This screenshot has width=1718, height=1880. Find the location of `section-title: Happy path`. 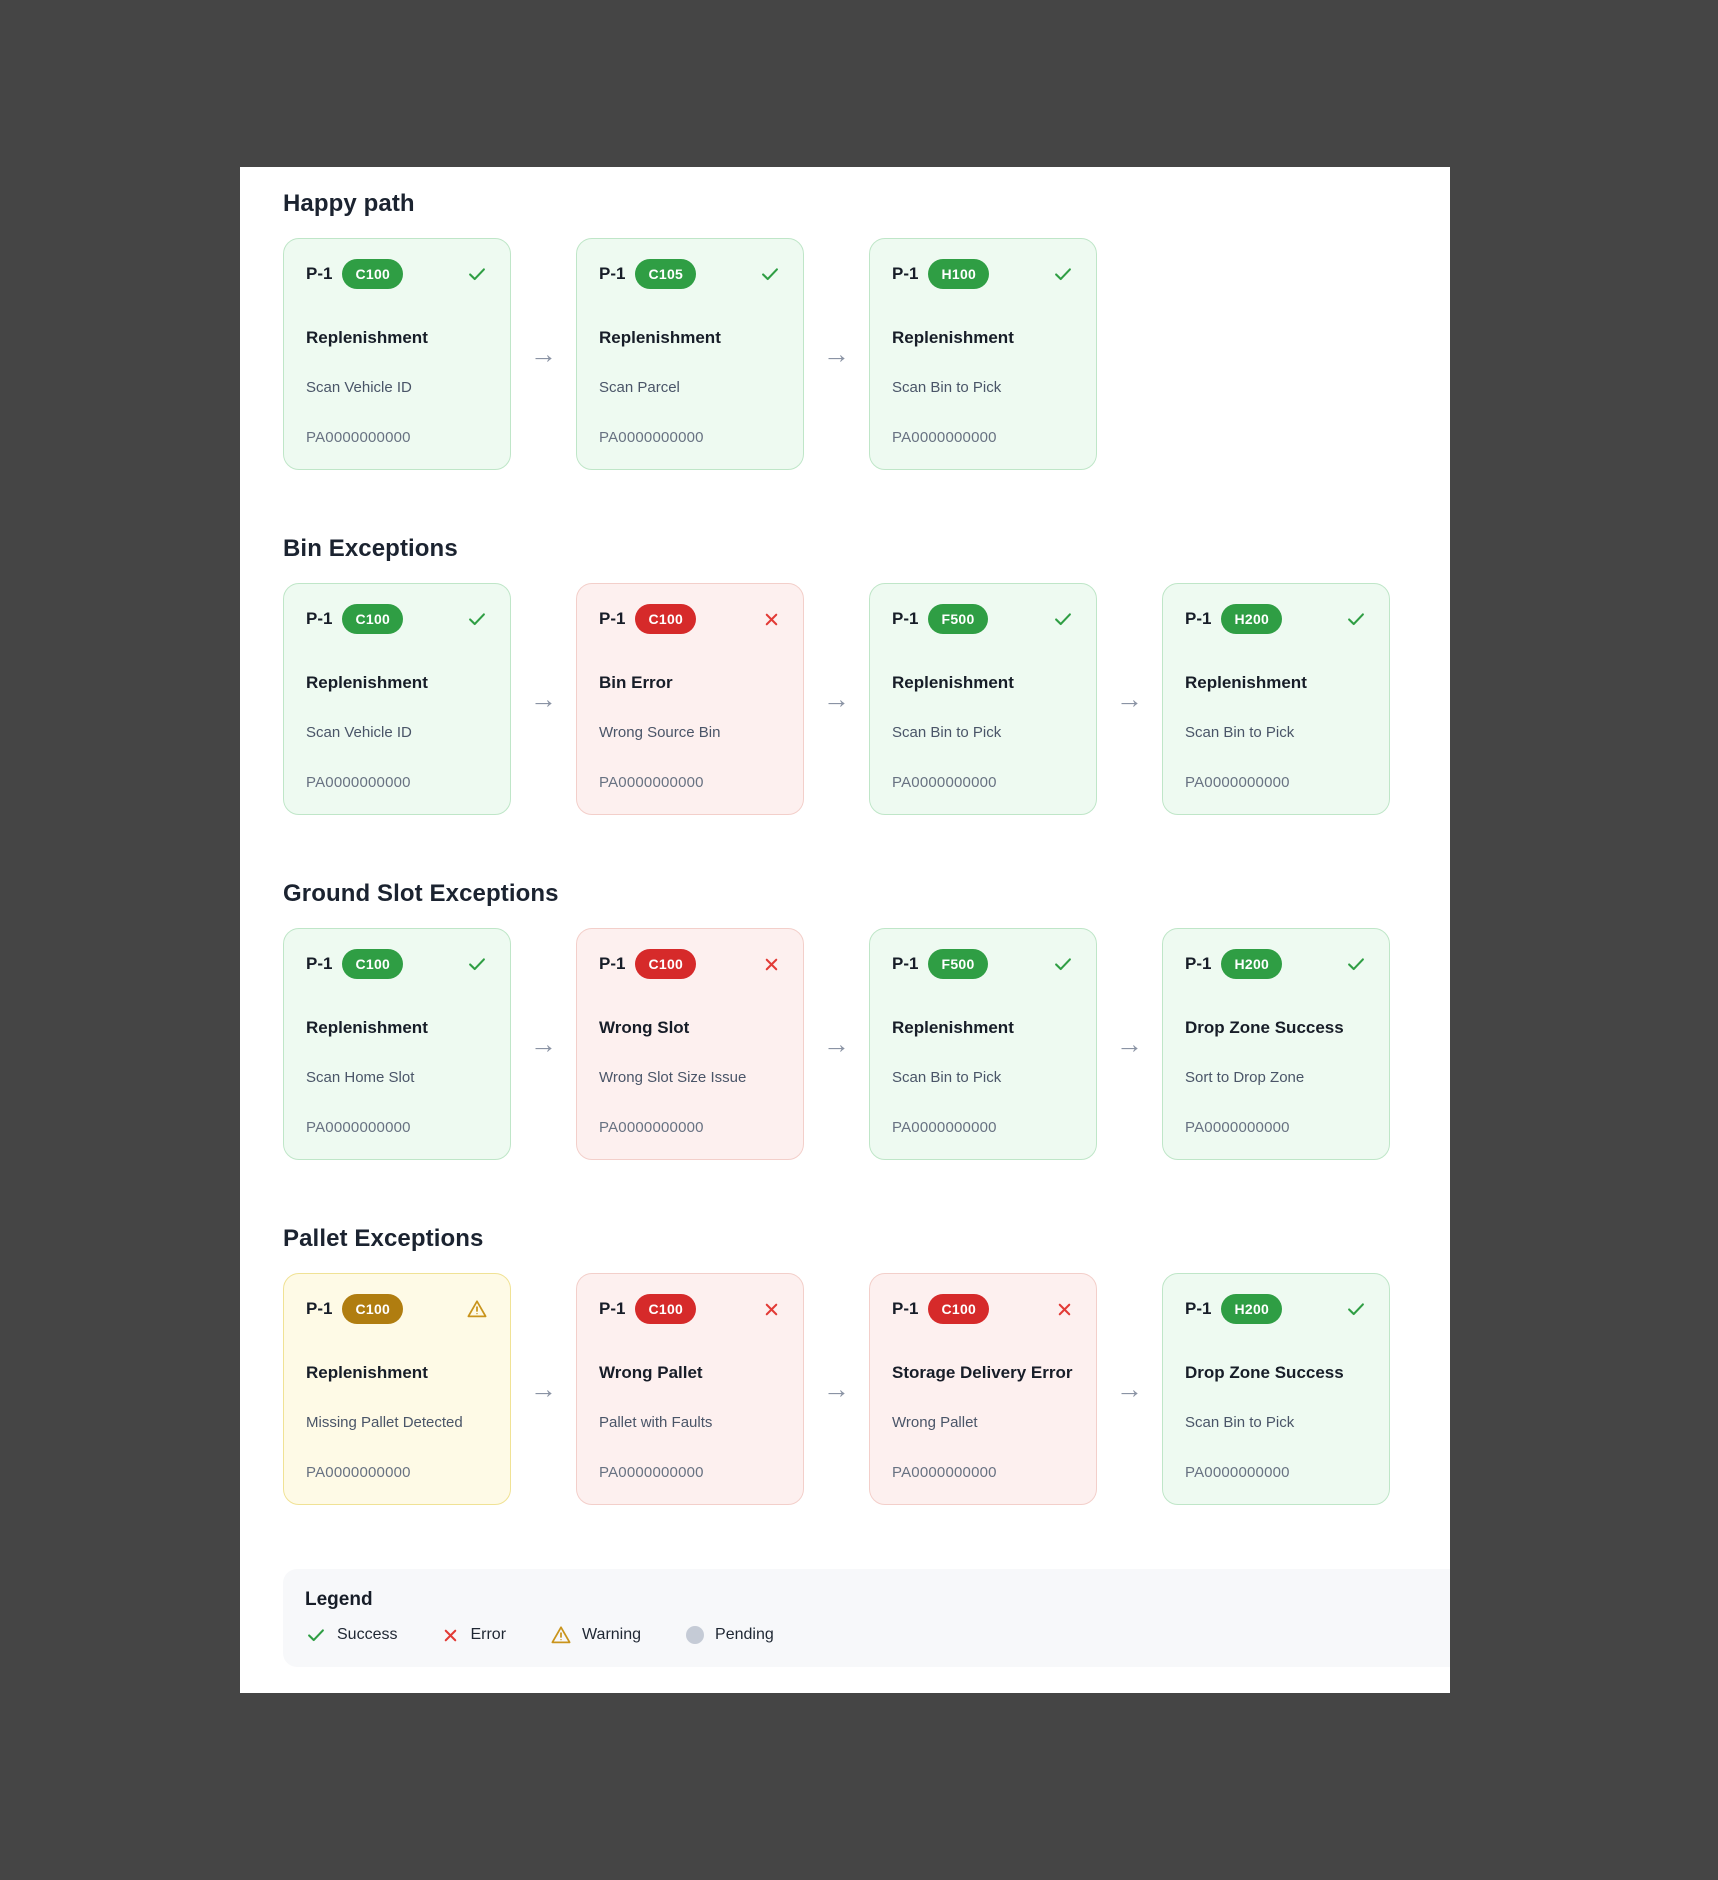

section-title: Happy path is located at coordinates (349, 203).